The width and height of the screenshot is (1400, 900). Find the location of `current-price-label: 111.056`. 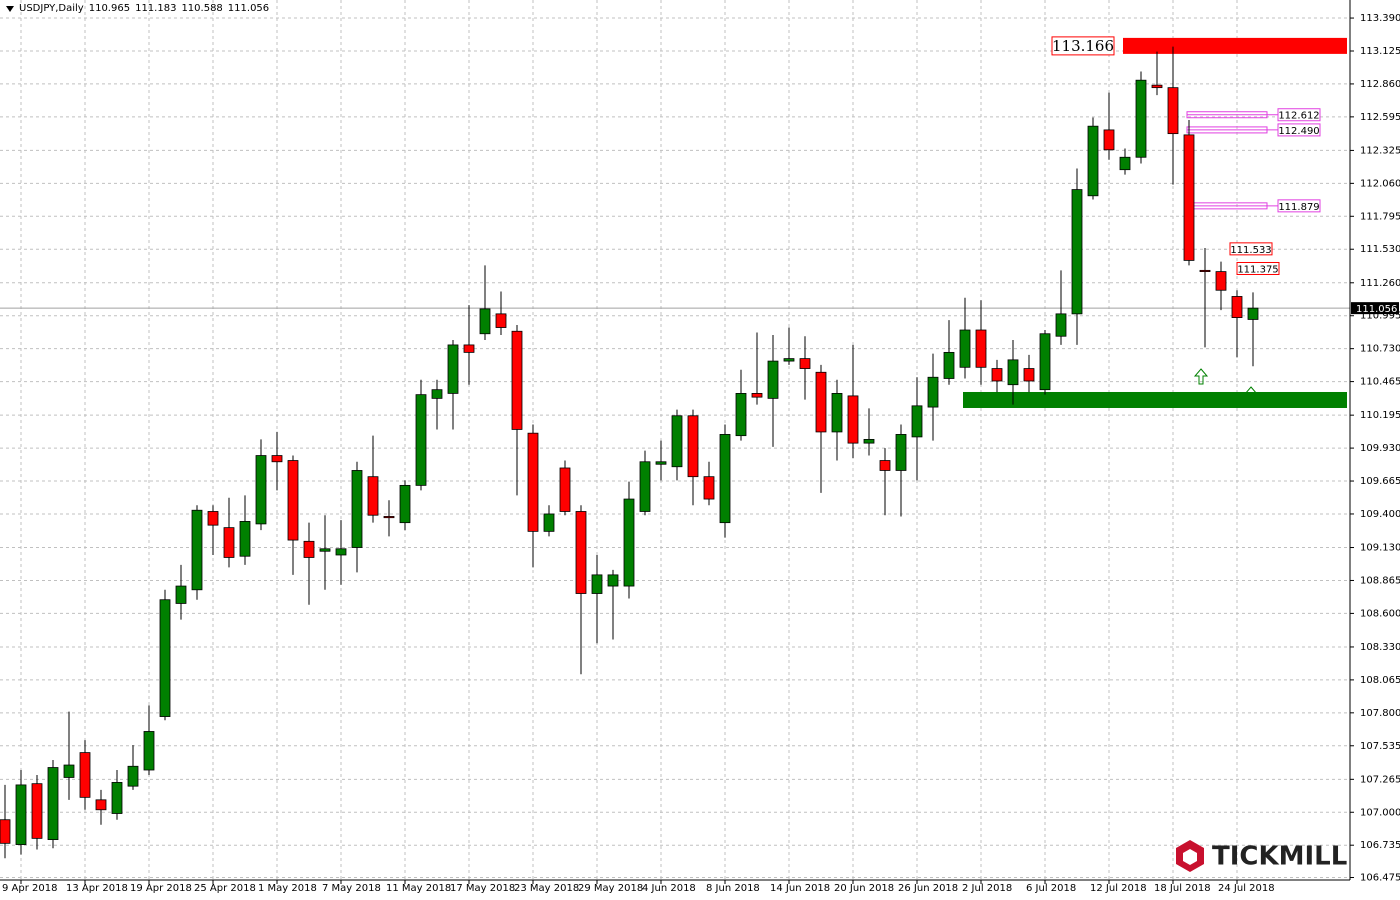

current-price-label: 111.056 is located at coordinates (1376, 309).